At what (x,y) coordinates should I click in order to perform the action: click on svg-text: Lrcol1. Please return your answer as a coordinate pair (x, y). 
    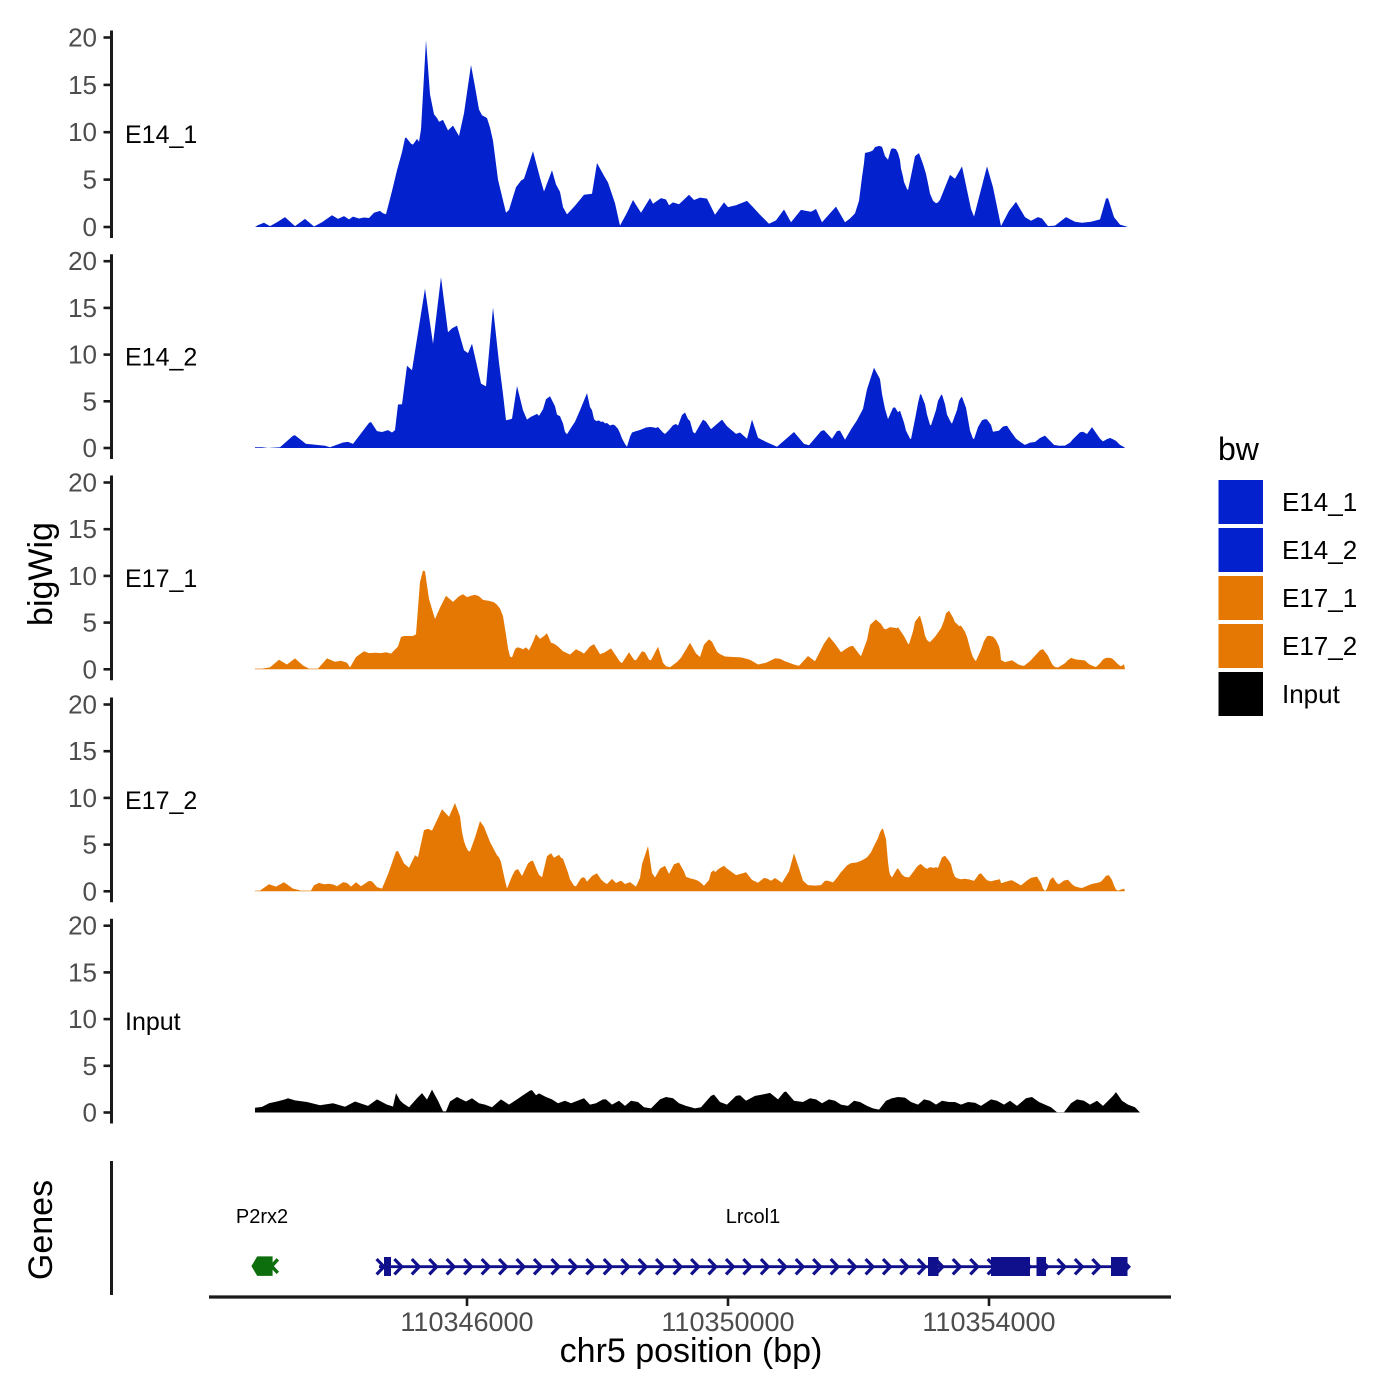
    Looking at the image, I should click on (753, 1217).